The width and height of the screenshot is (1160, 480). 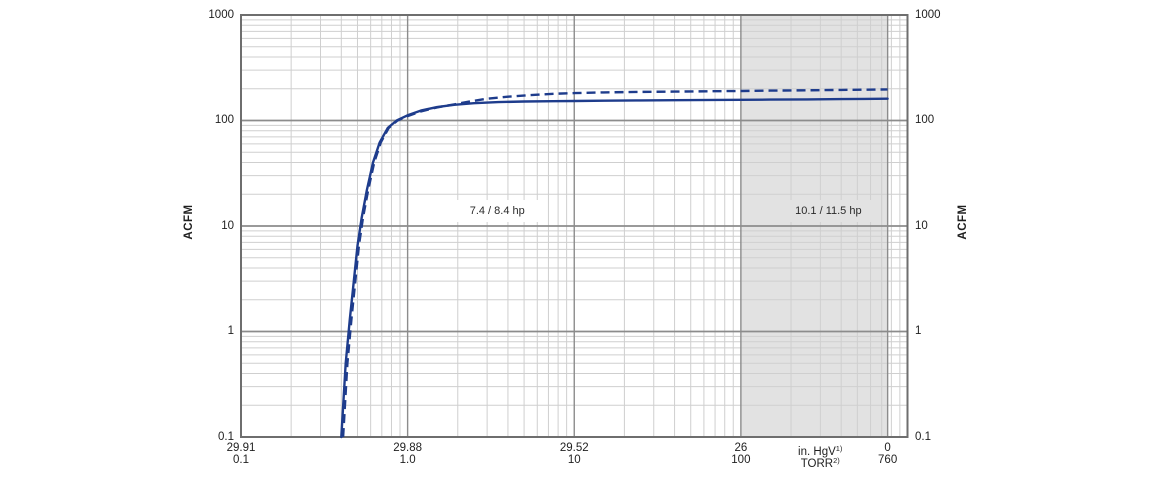 What do you see at coordinates (963, 222) in the screenshot?
I see `y-axis-title-right: ACFM` at bounding box center [963, 222].